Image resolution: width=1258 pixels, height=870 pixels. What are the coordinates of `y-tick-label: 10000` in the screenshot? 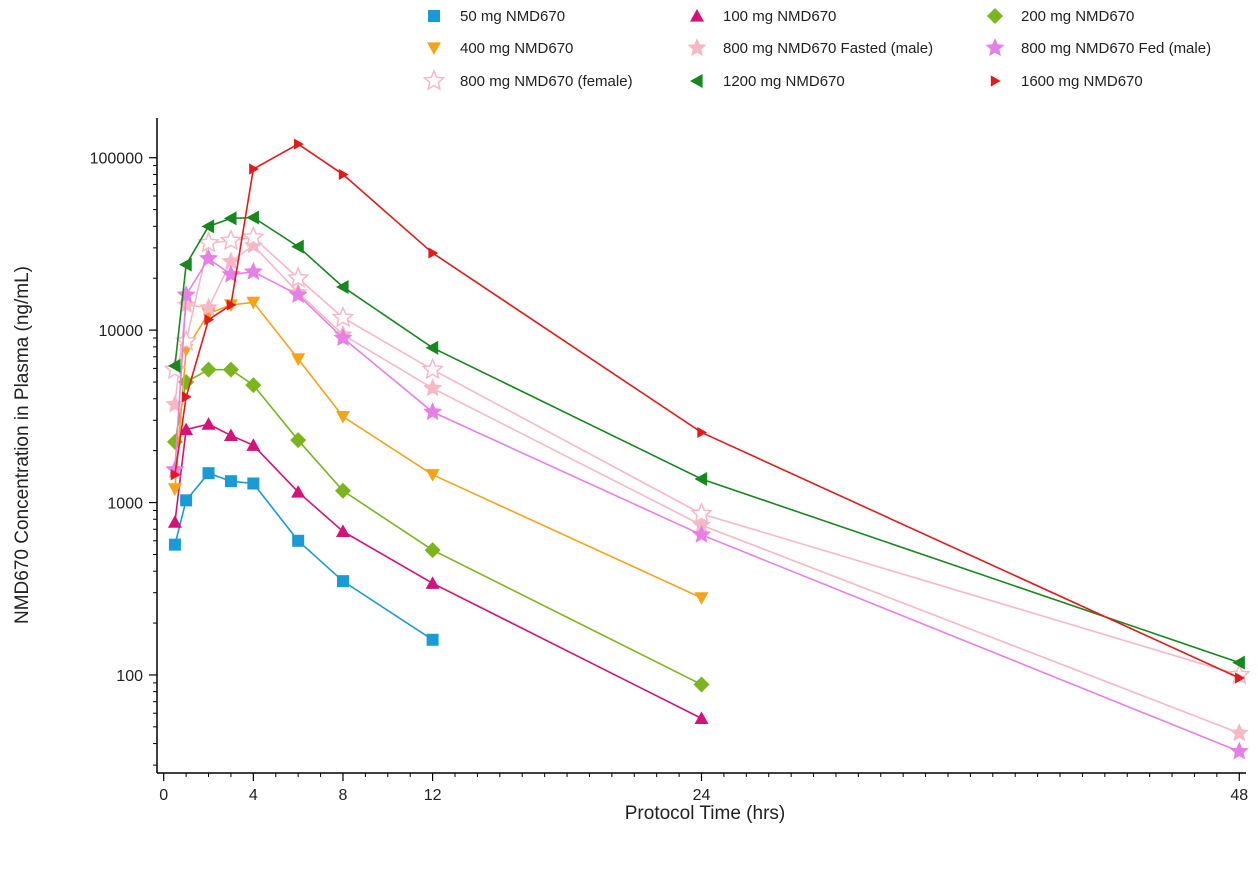 It's located at (121, 331).